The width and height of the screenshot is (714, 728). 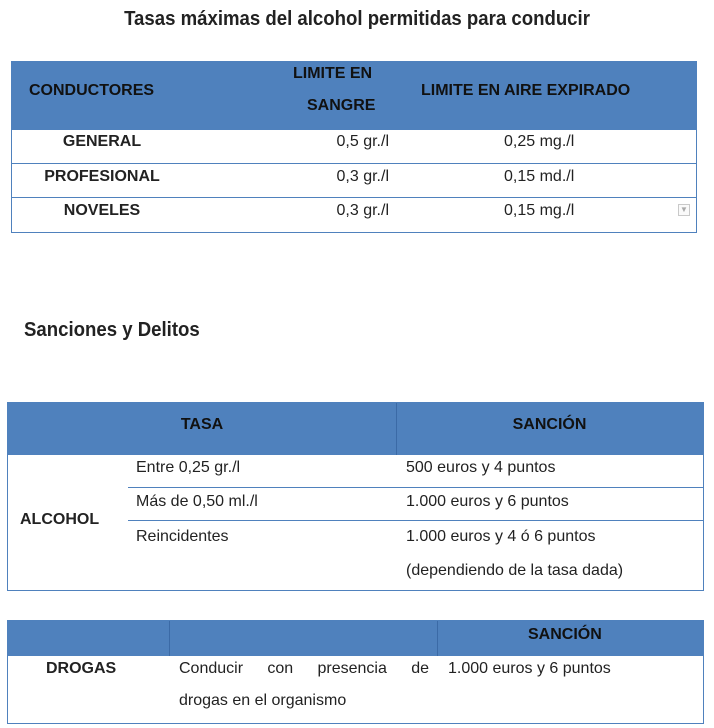 I want to click on tasa-entre: Entre 0,25 gr./l, so click(x=188, y=467).